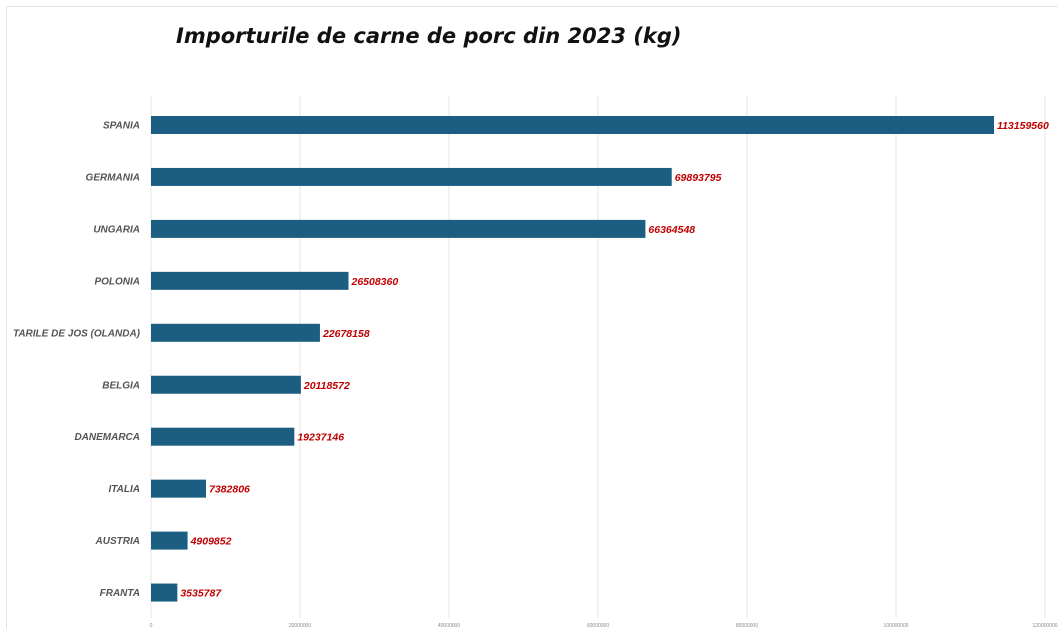 The image size is (1059, 630). I want to click on data-label-8: 4909852, so click(211, 542).